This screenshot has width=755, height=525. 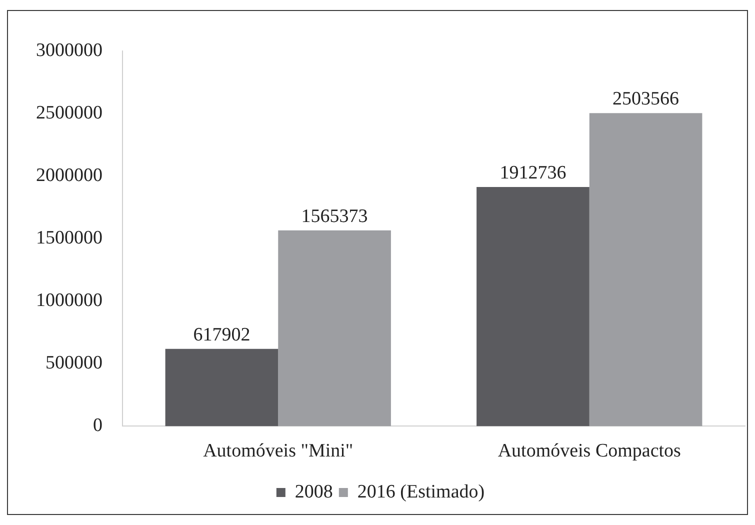 What do you see at coordinates (313, 491) in the screenshot?
I see `legend-label: 2008` at bounding box center [313, 491].